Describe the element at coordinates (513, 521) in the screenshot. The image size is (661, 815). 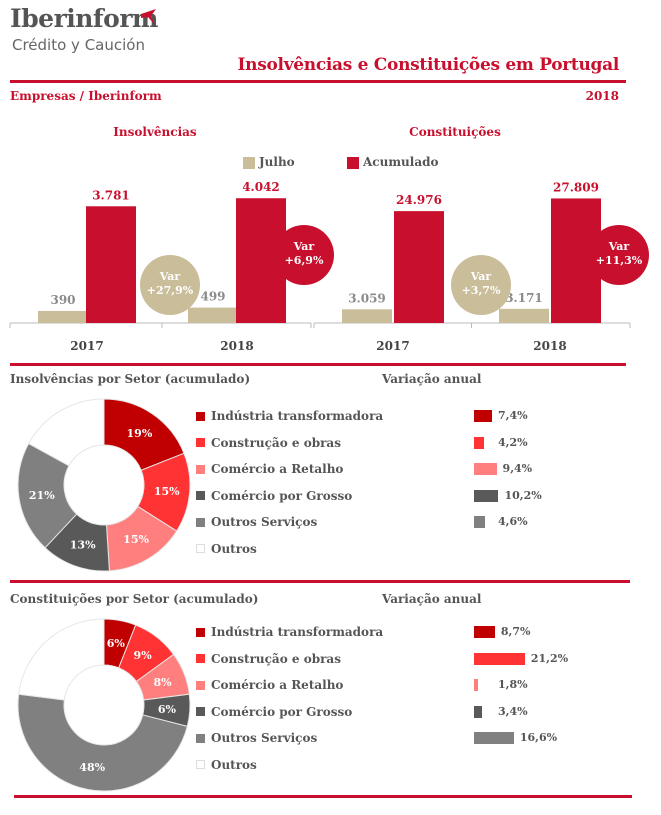
I see `insolvencias-variacao-label-4: 4,6%` at that location.